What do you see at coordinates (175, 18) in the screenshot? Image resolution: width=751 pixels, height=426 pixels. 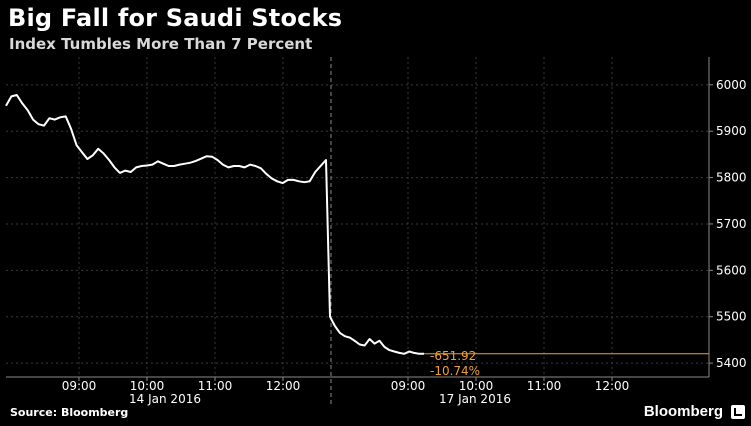 I see `chart-title: Big Fall for Saudi Stocks` at bounding box center [175, 18].